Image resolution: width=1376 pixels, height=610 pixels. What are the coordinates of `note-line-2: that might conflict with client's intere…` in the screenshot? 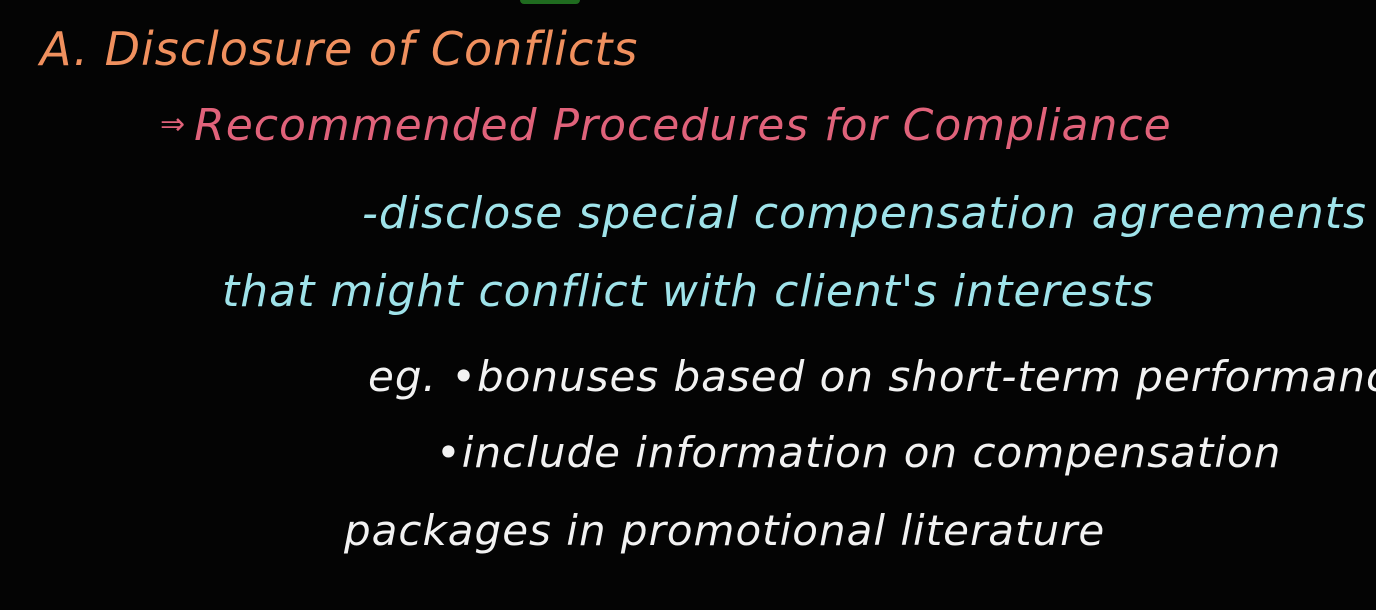 It's located at (688, 291).